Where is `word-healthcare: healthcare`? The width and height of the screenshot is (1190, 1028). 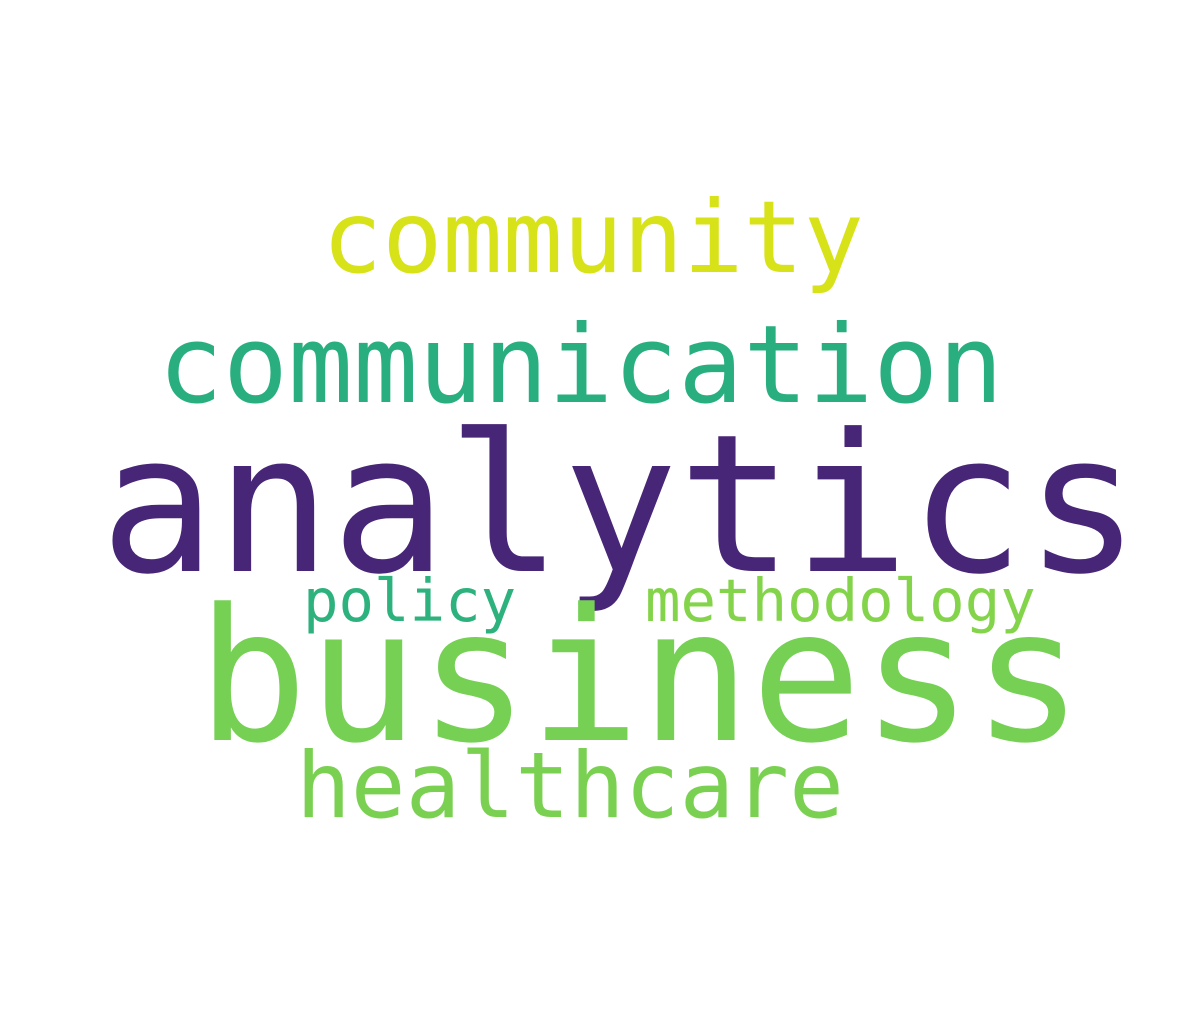 word-healthcare: healthcare is located at coordinates (570, 786).